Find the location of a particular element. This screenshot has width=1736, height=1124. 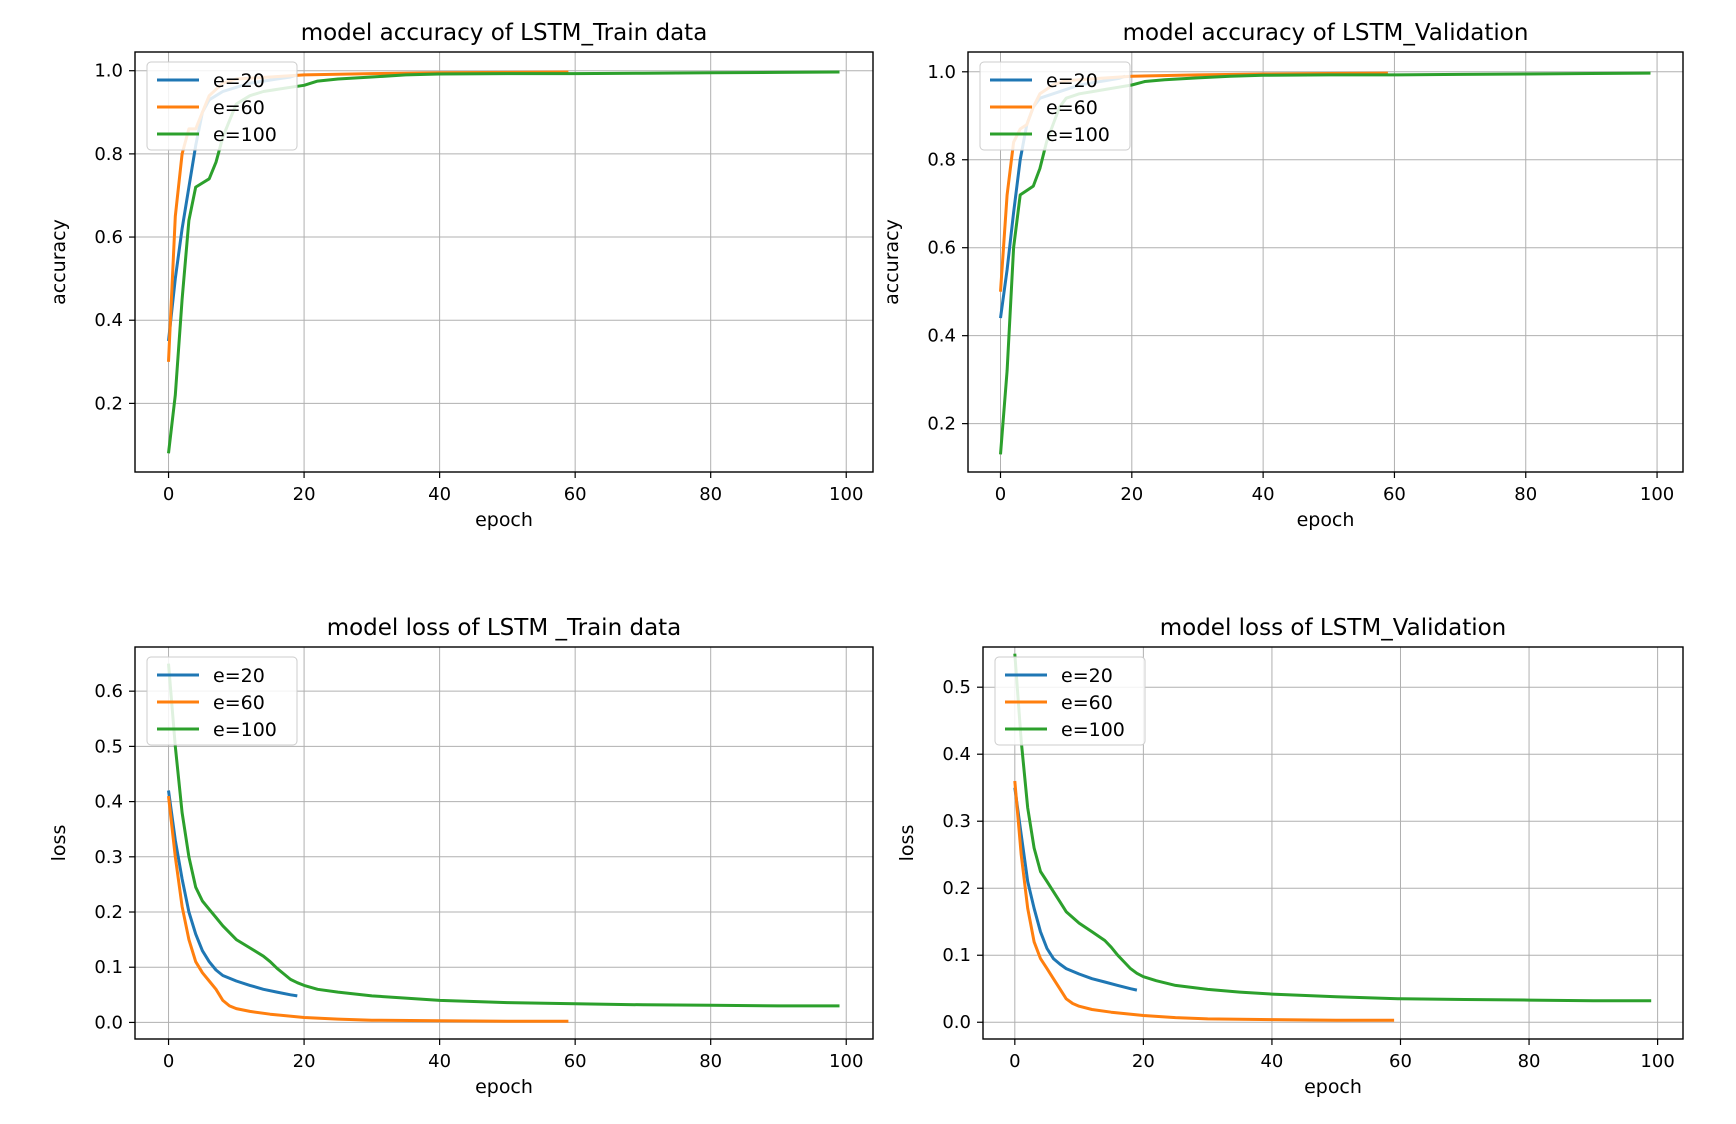

chart-2-legend-label-2: e=100 is located at coordinates (245, 730).